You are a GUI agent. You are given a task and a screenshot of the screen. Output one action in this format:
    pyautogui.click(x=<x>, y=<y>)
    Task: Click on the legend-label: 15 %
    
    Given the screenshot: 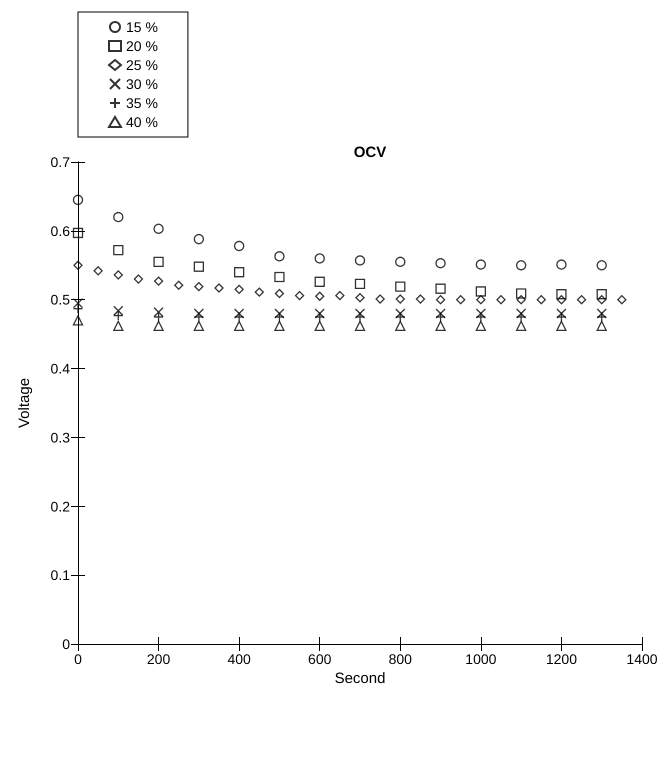 What is the action you would take?
    pyautogui.click(x=142, y=27)
    